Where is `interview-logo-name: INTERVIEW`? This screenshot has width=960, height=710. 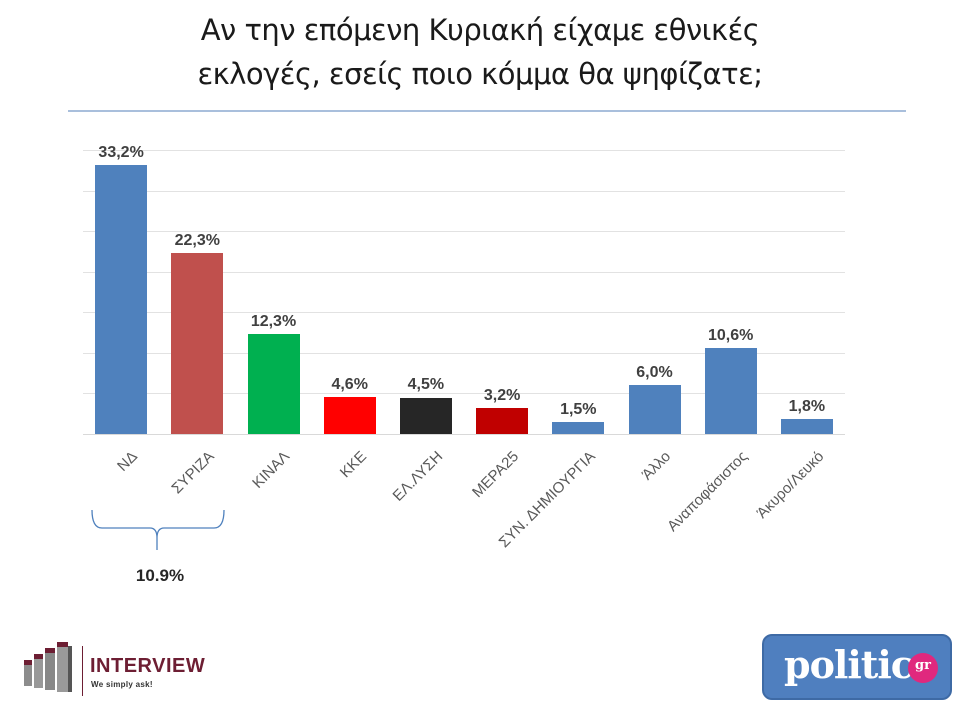 interview-logo-name: INTERVIEW is located at coordinates (148, 666).